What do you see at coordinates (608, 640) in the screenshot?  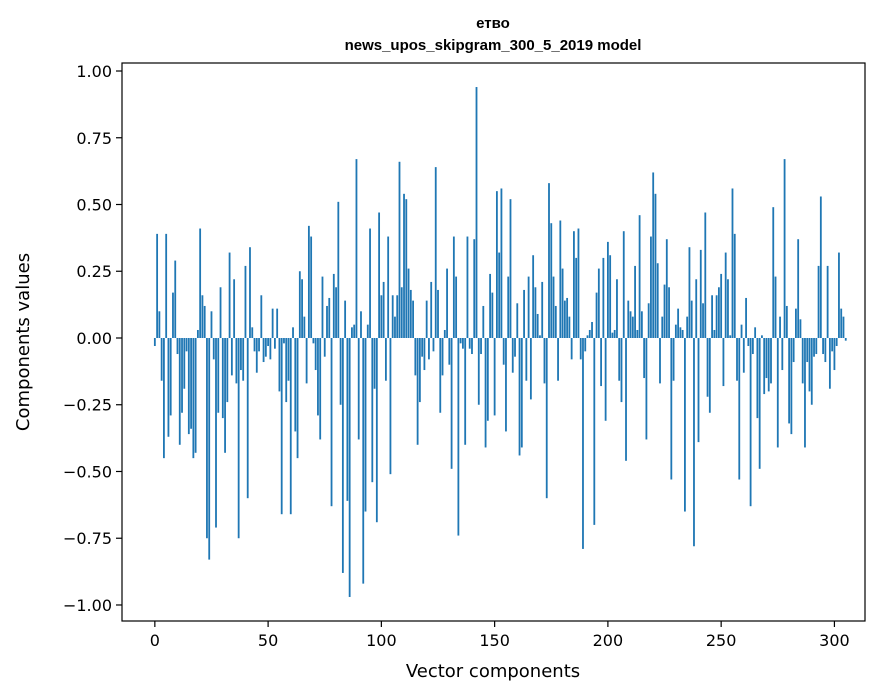 I see `x-tick-label: 200` at bounding box center [608, 640].